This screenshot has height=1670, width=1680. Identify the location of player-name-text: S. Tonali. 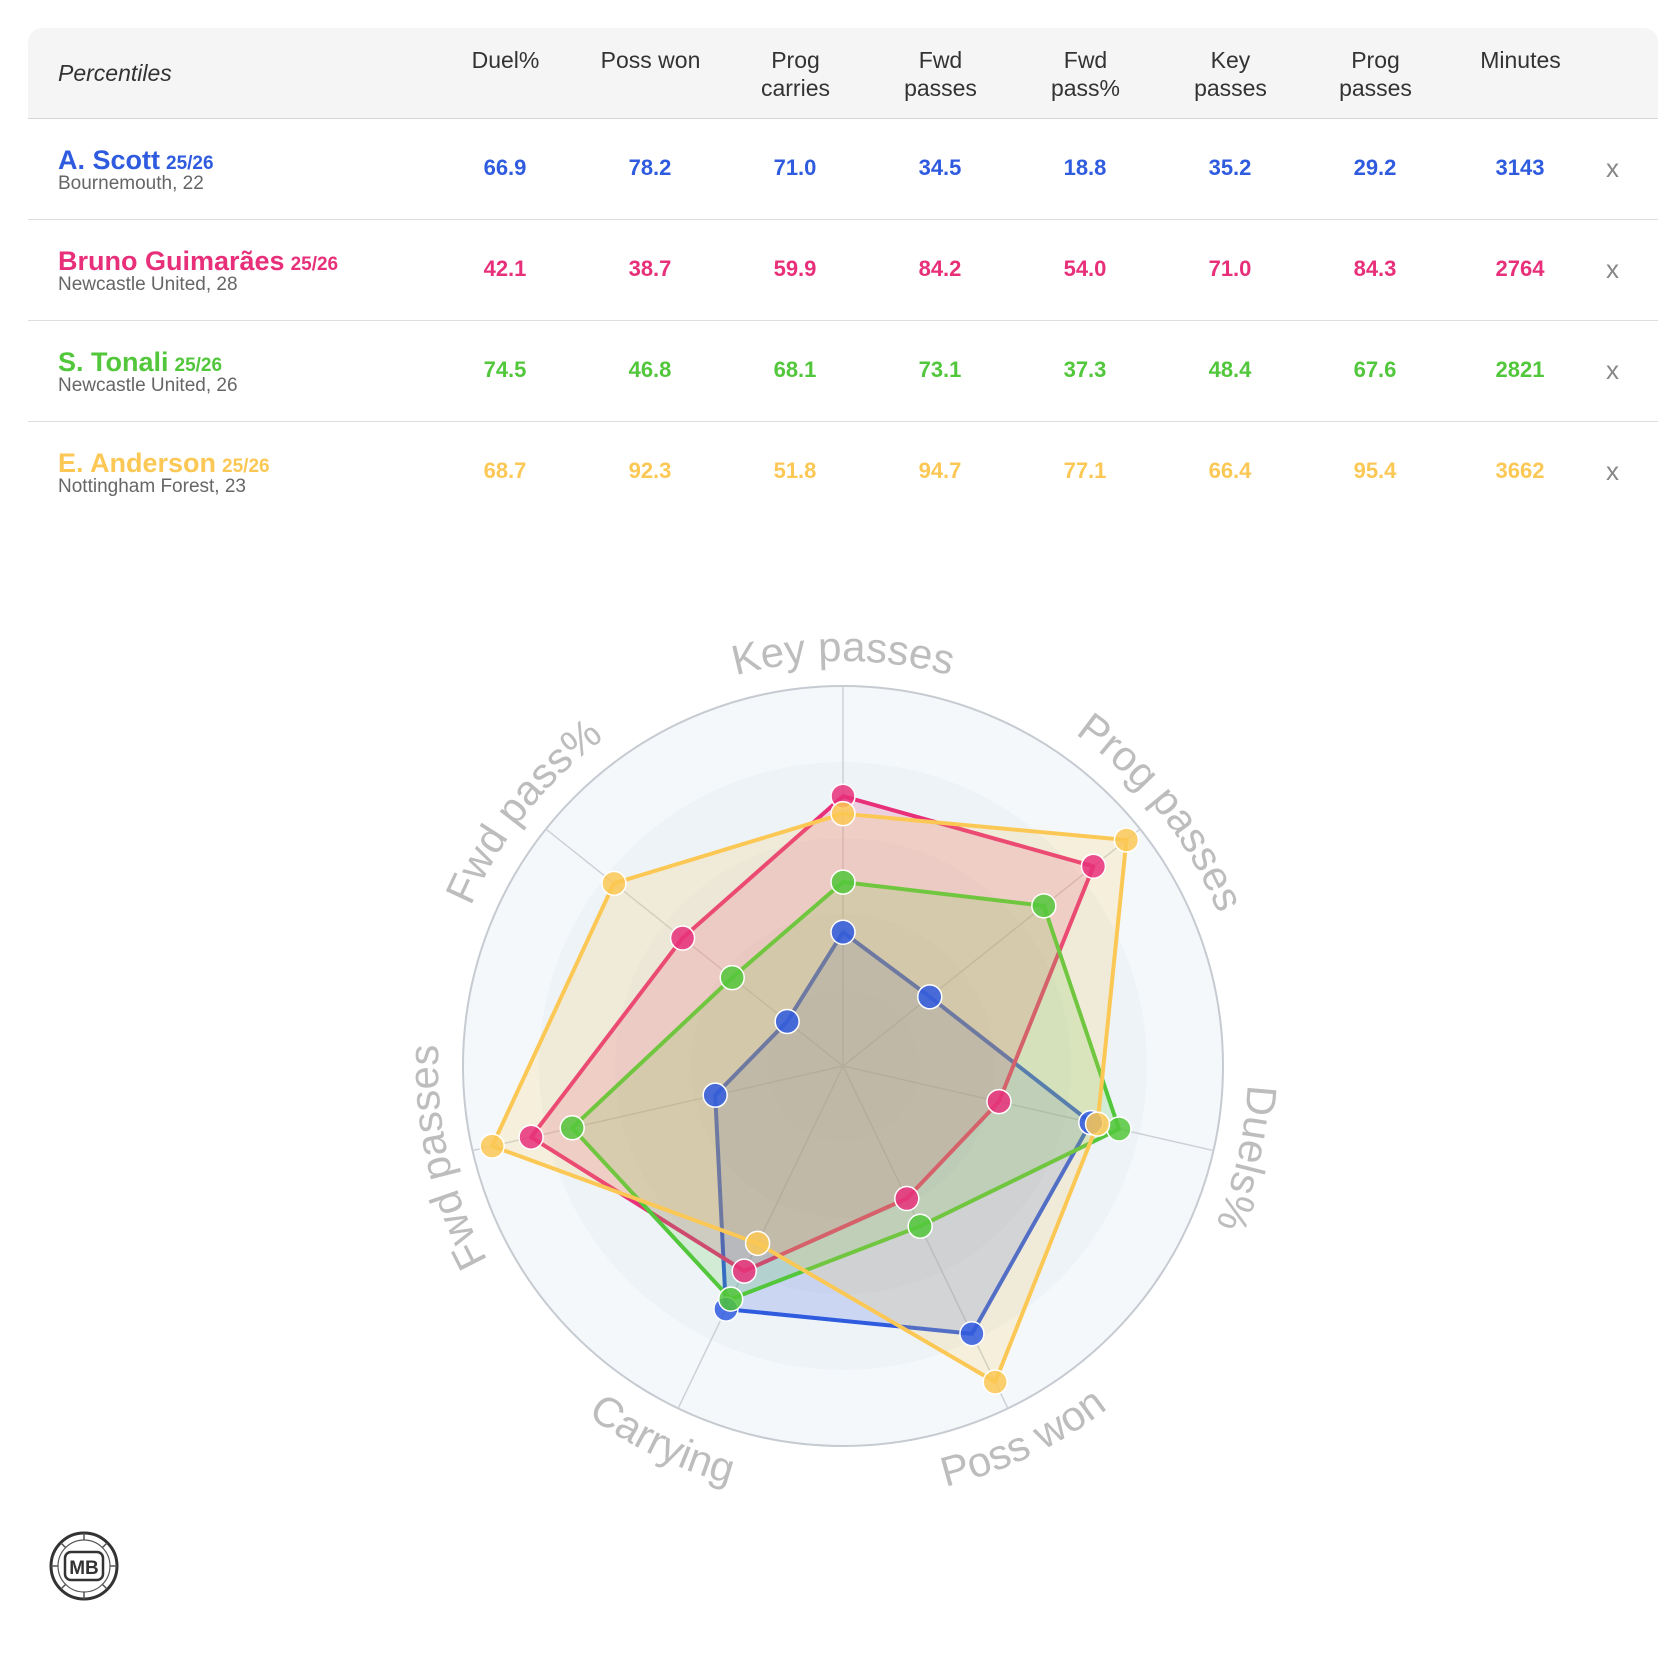
(113, 362).